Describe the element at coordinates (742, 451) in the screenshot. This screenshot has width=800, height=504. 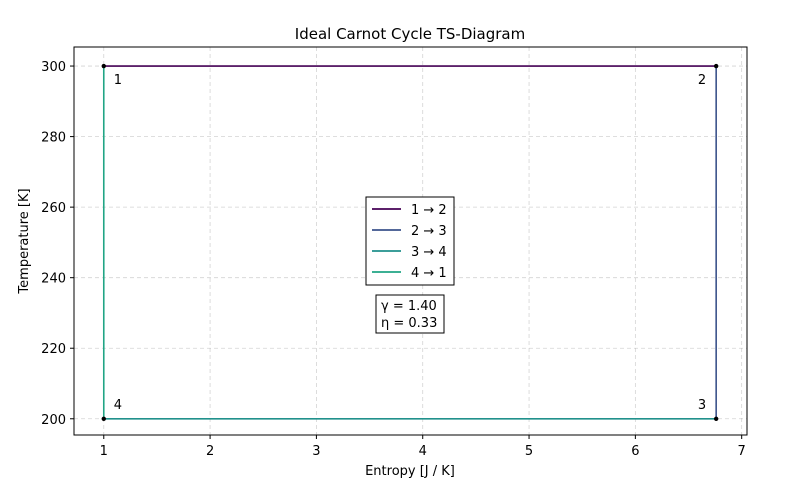
I see `x-tick-label: 7` at that location.